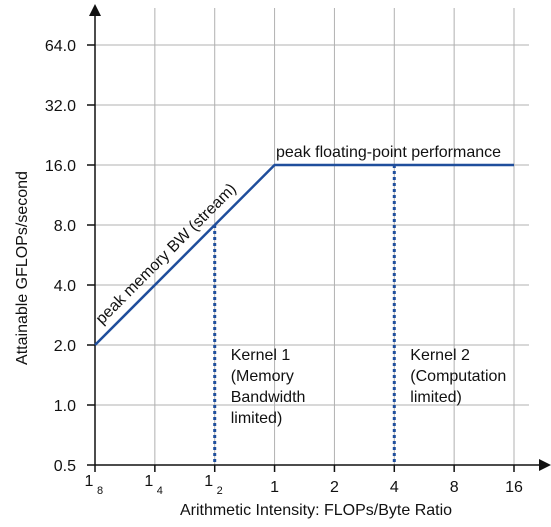 The width and height of the screenshot is (551, 527). What do you see at coordinates (436, 397) in the screenshot?
I see `kernel-2-annotation-line: limited)` at bounding box center [436, 397].